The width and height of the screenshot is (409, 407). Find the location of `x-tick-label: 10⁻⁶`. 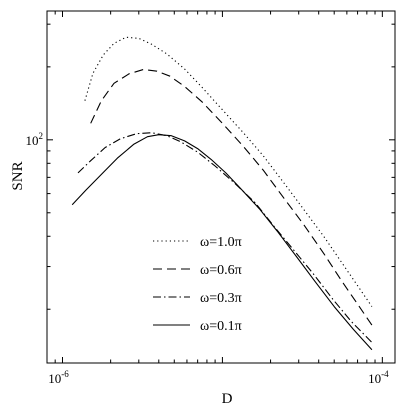

x-tick-label: 10⁻⁶ is located at coordinates (58, 377).